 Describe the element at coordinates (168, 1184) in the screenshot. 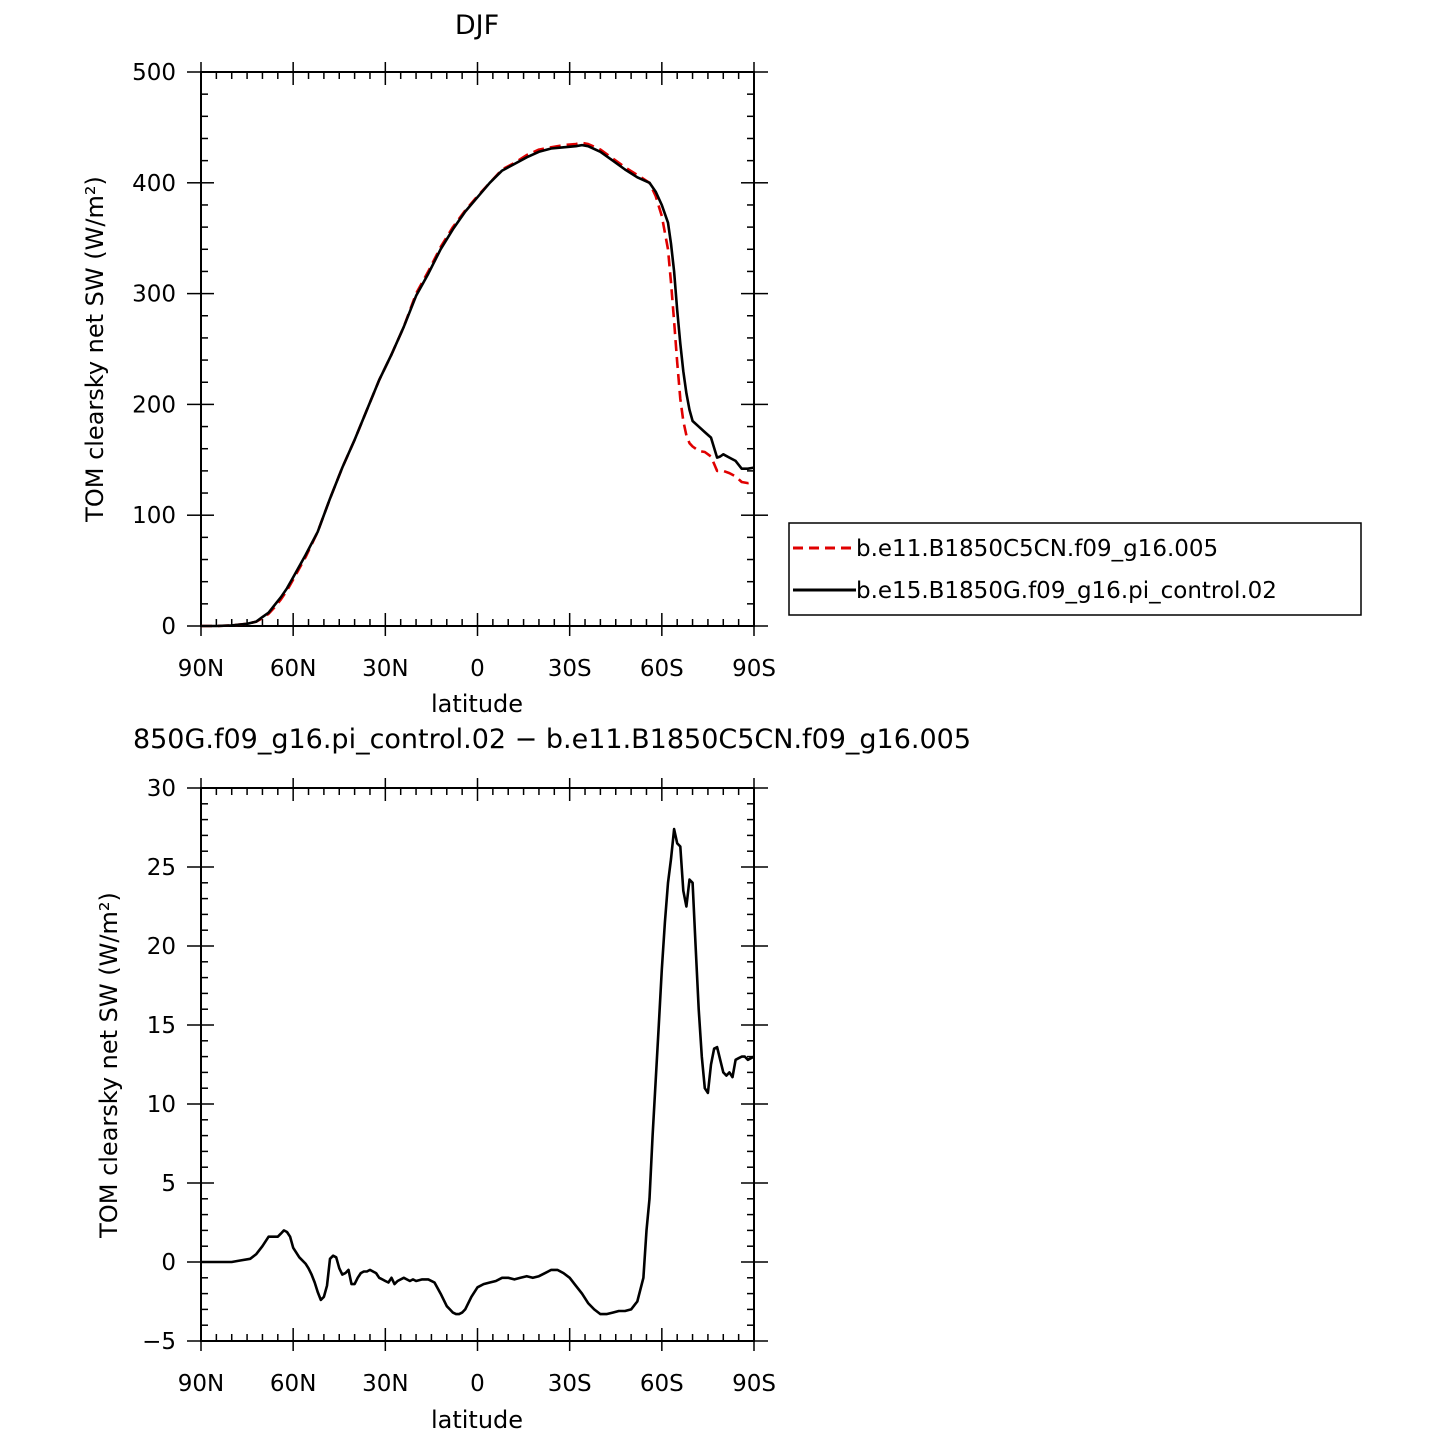

I see `bottom-y-tick-label: 5` at that location.